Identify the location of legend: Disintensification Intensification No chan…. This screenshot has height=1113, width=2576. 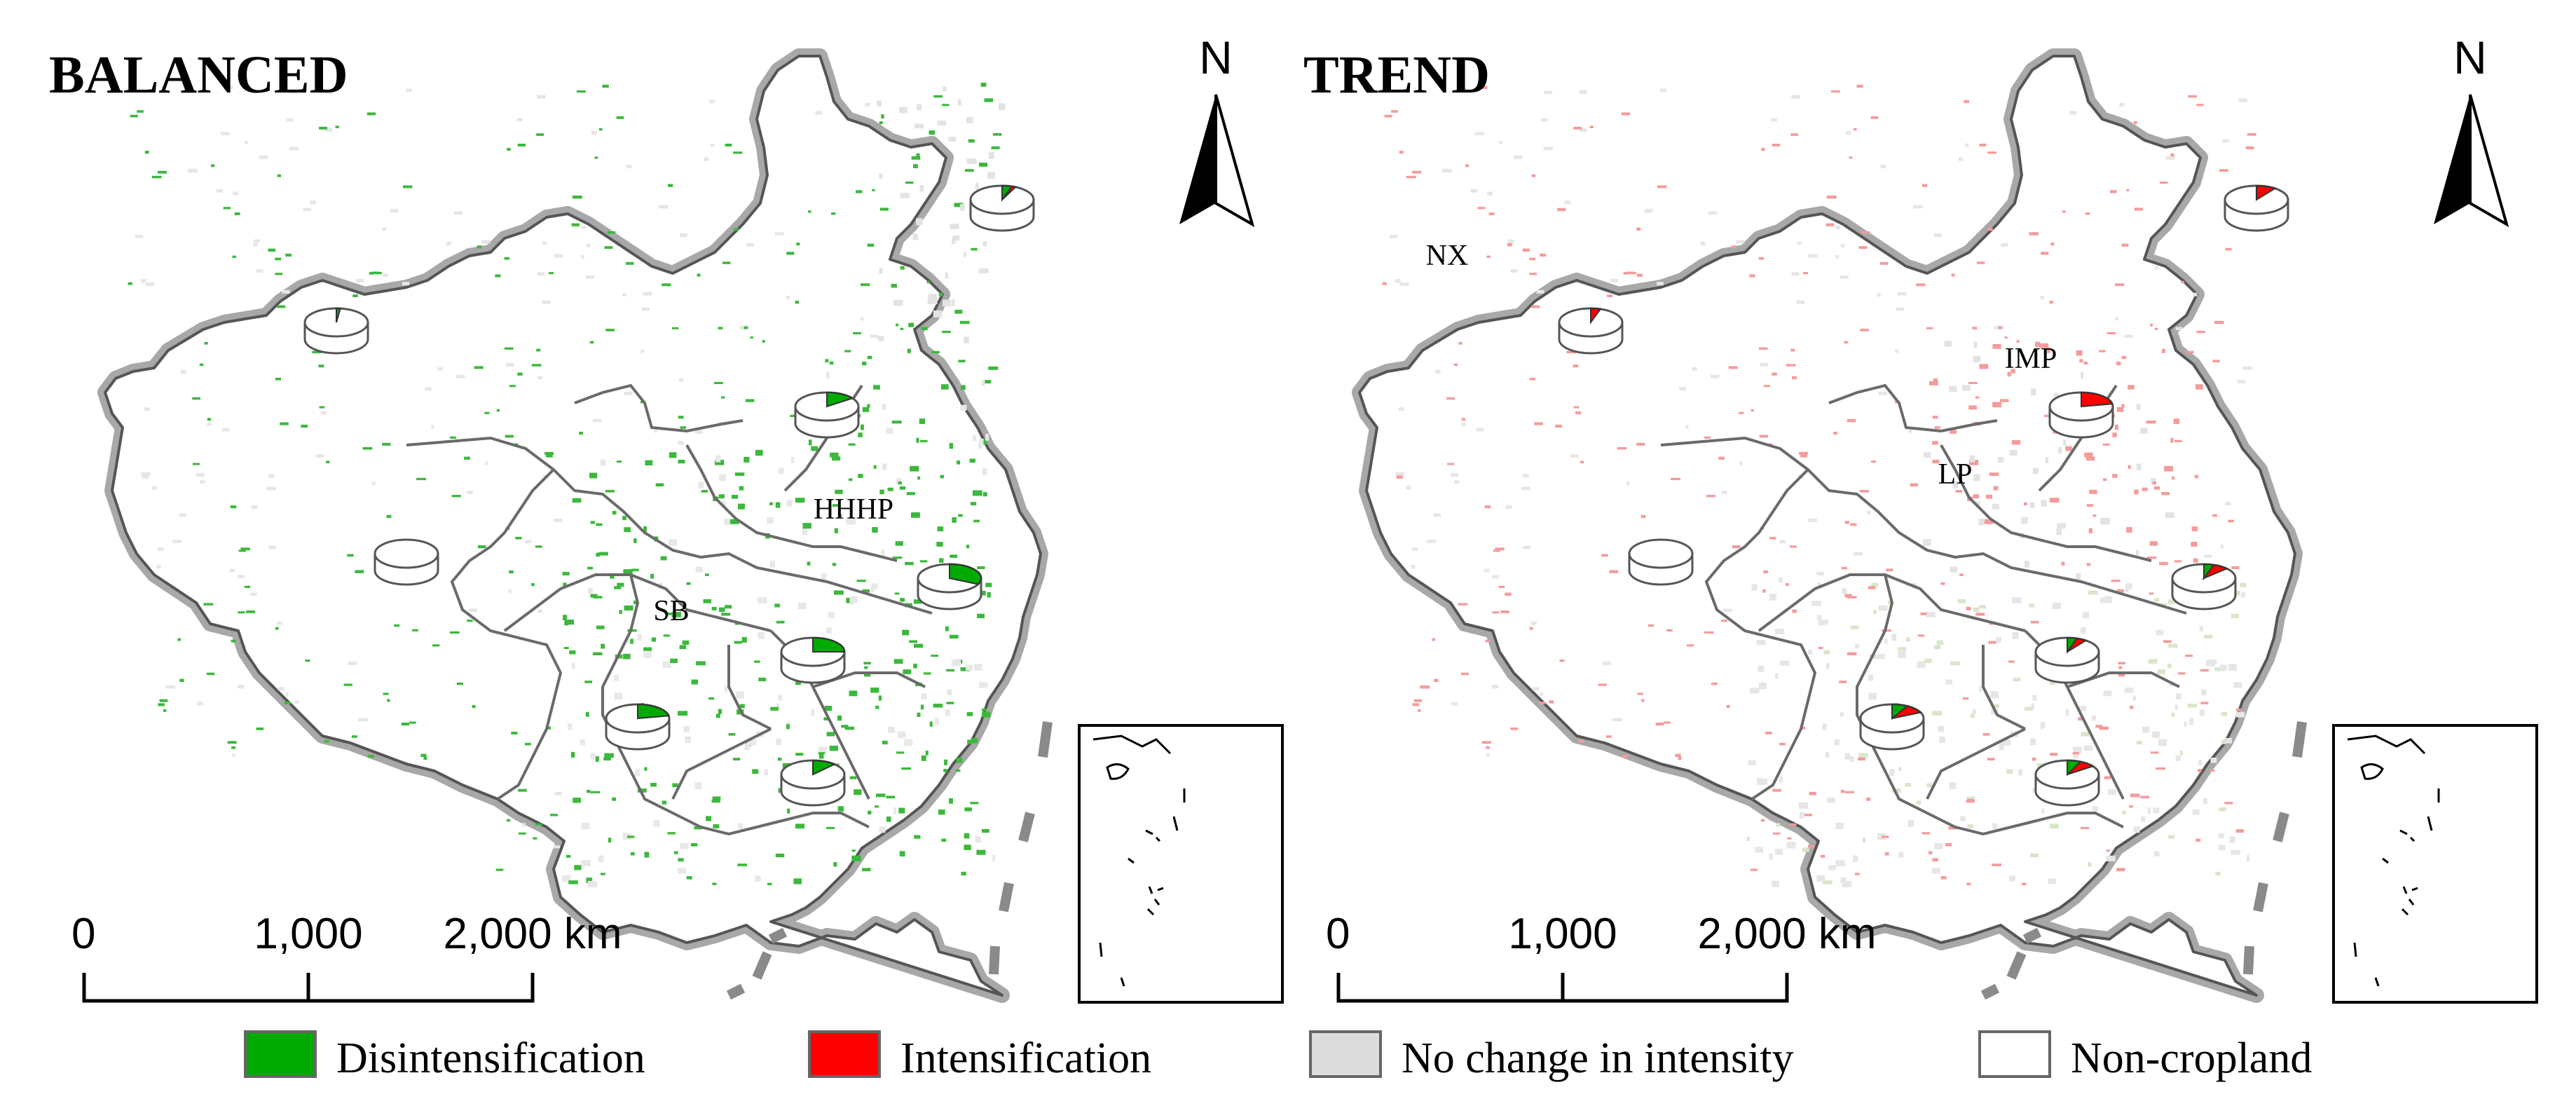
(1278, 1056).